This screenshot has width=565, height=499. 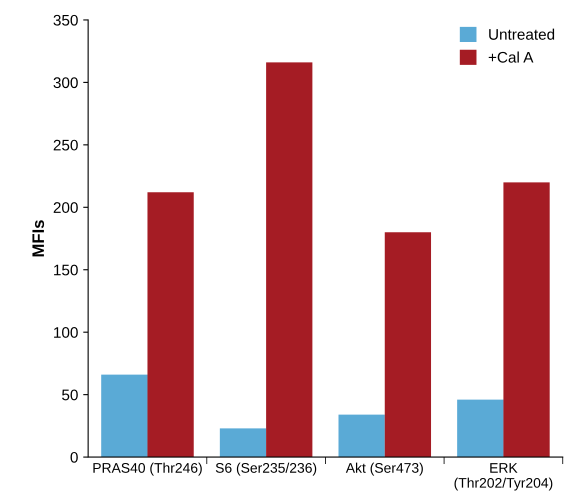 What do you see at coordinates (266, 469) in the screenshot?
I see `x-tick-label: S6 (Ser235/236)` at bounding box center [266, 469].